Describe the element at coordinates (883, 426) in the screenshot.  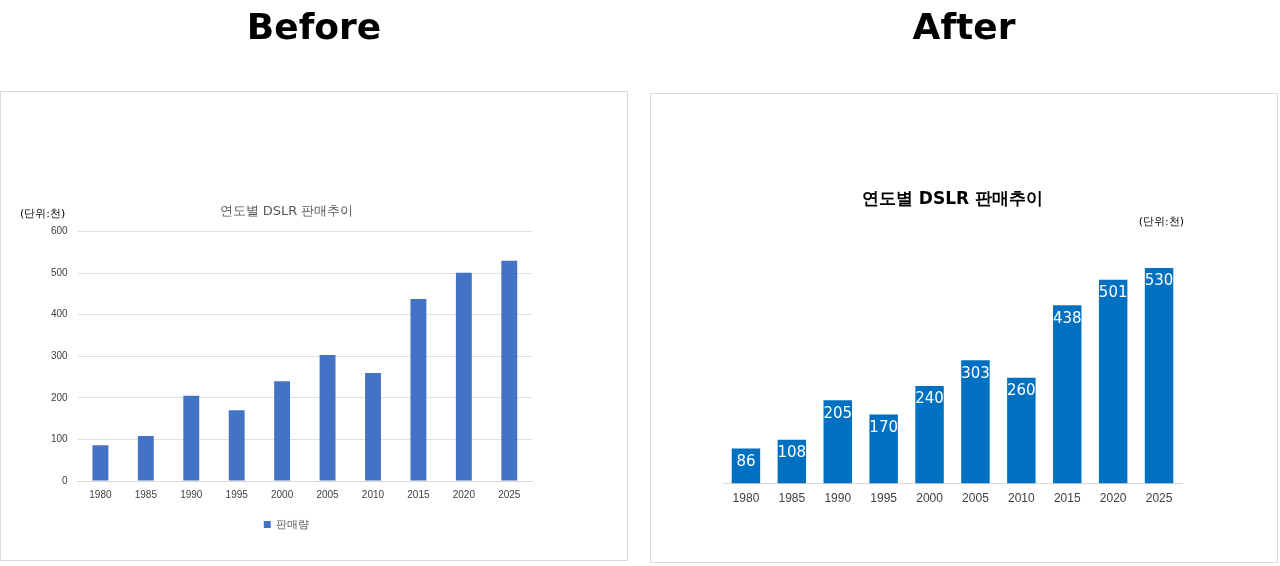
I see `data-label: 170` at that location.